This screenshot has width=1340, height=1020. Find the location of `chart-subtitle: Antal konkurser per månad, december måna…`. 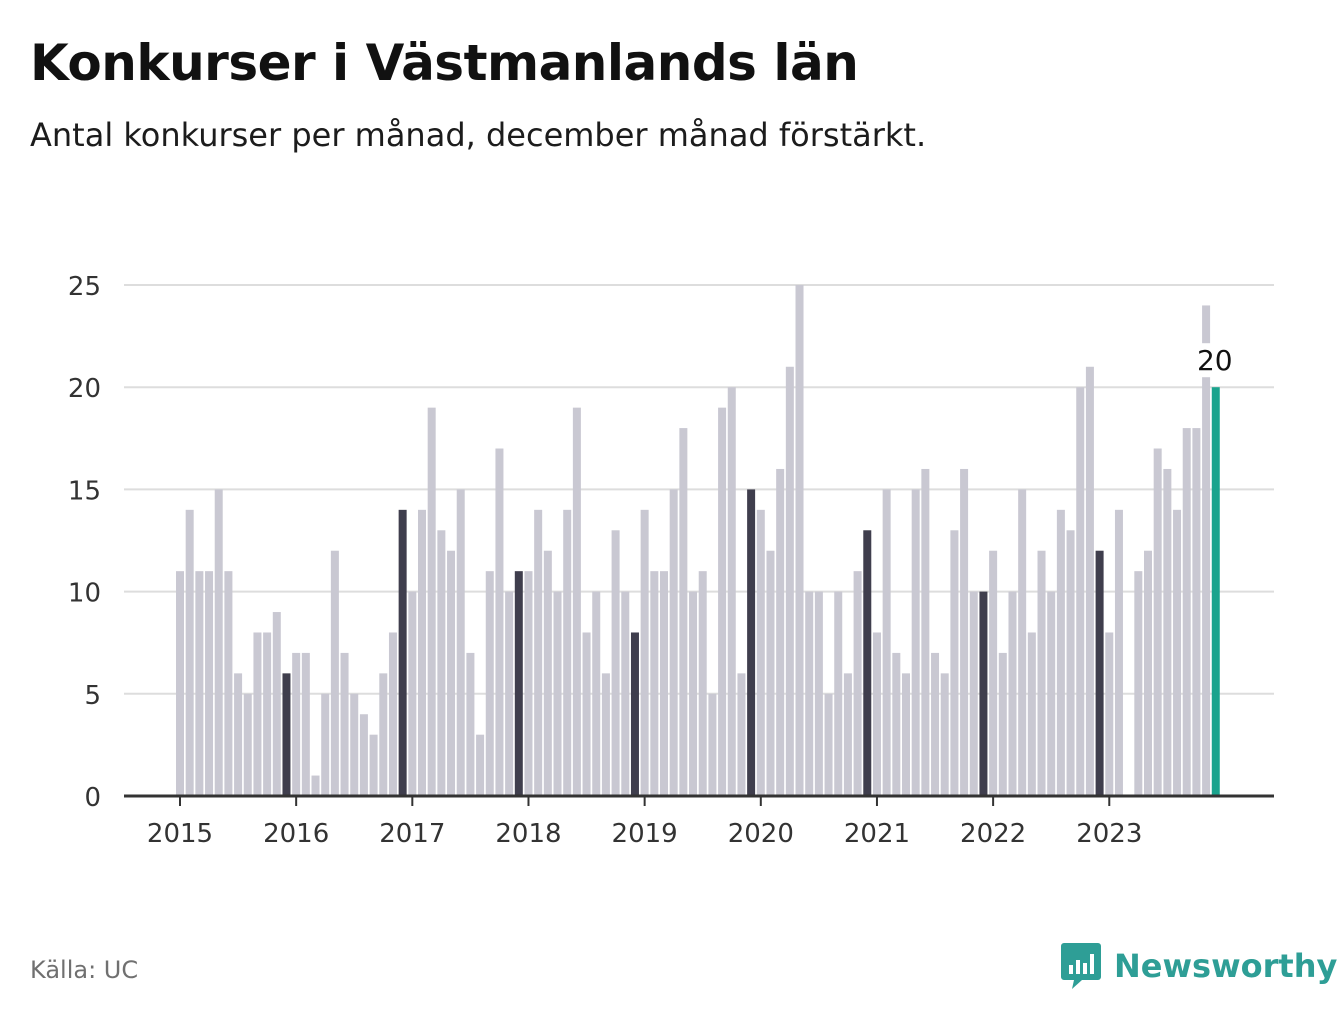

chart-subtitle: Antal konkurser per månad, december måna… is located at coordinates (478, 135).